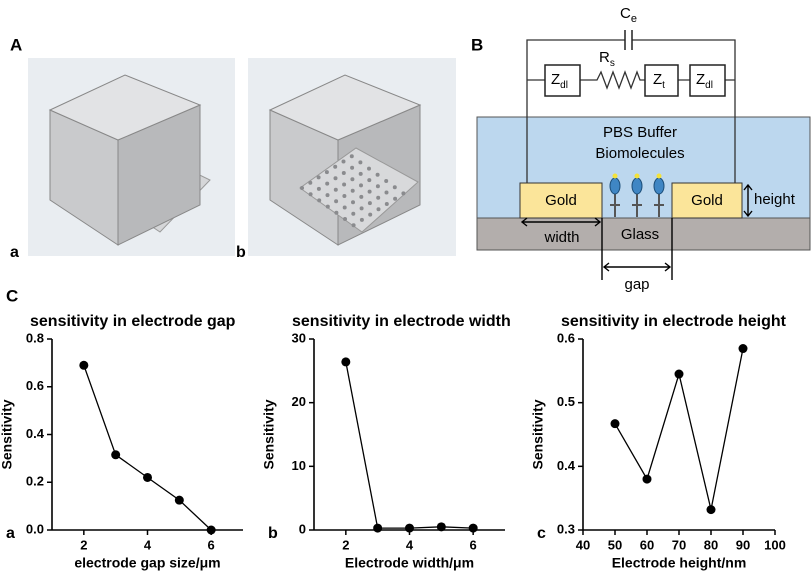 The image size is (811, 574). Describe the element at coordinates (604, 57) in the screenshot. I see `label: R` at that location.